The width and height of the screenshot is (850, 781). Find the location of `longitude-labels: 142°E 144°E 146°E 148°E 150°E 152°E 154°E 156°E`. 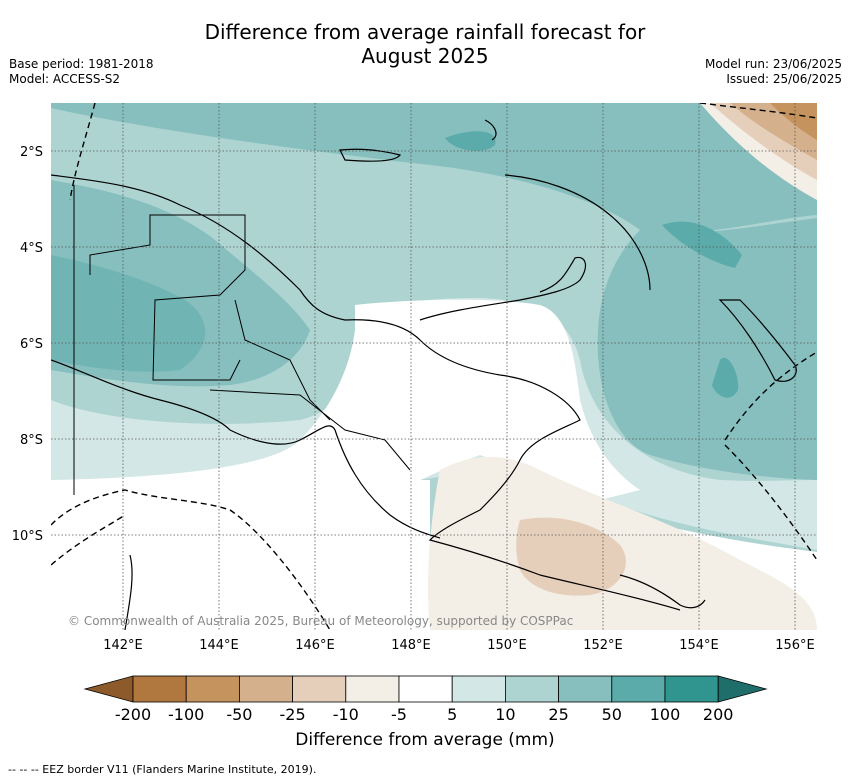

longitude-labels: 142°E 144°E 146°E 148°E 150°E 152°E 154°E 156°E is located at coordinates (459, 645).